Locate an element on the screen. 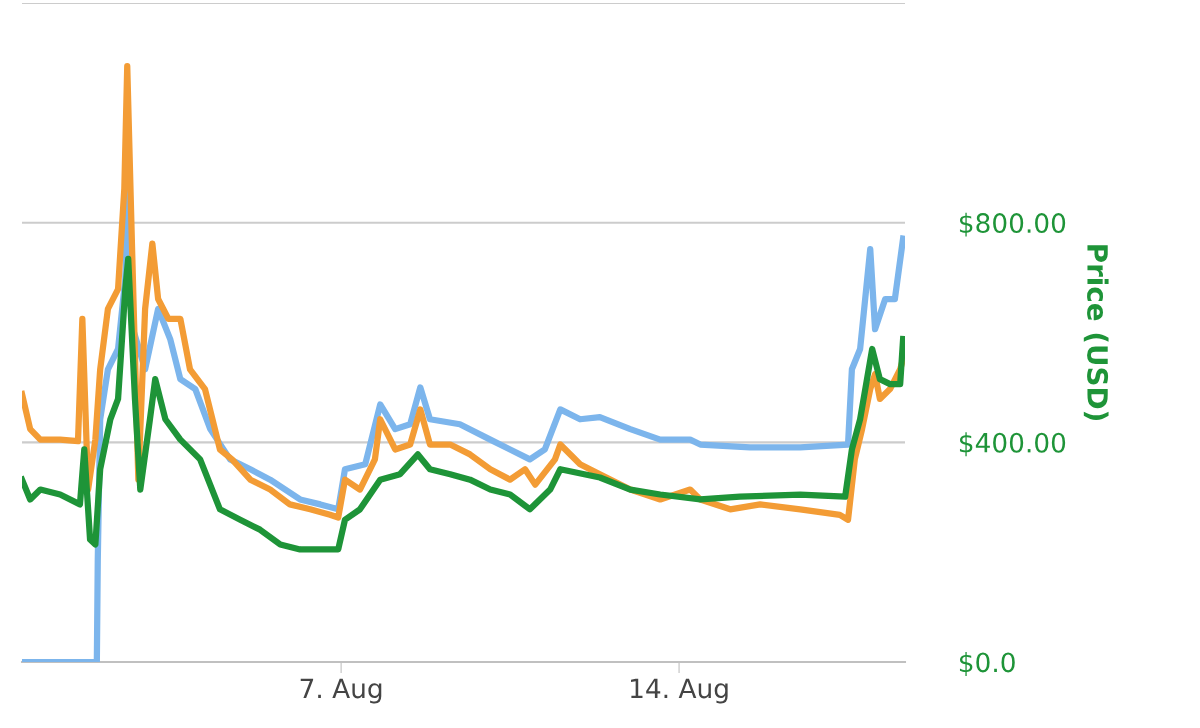 The height and width of the screenshot is (728, 1200). y-tick-label: $0.0 is located at coordinates (987, 663).